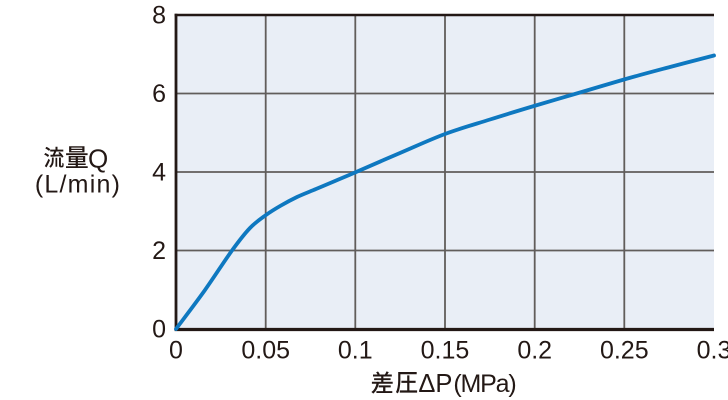 This screenshot has width=728, height=400. I want to click on svg-text: 0.15, so click(445, 351).